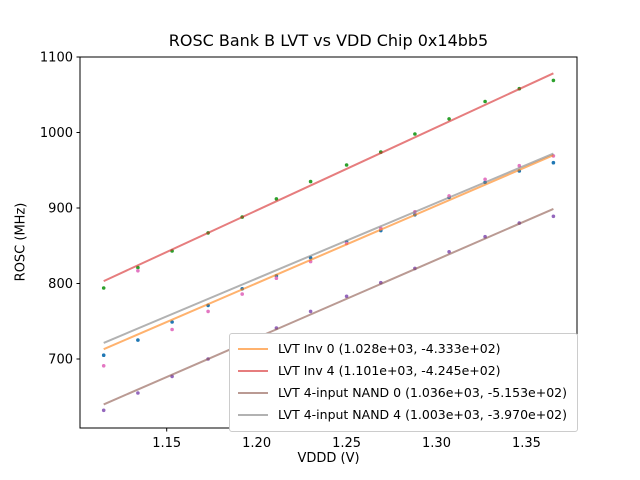 The width and height of the screenshot is (640, 480). What do you see at coordinates (436, 443) in the screenshot?
I see `x-tick-label: 1.30` at bounding box center [436, 443].